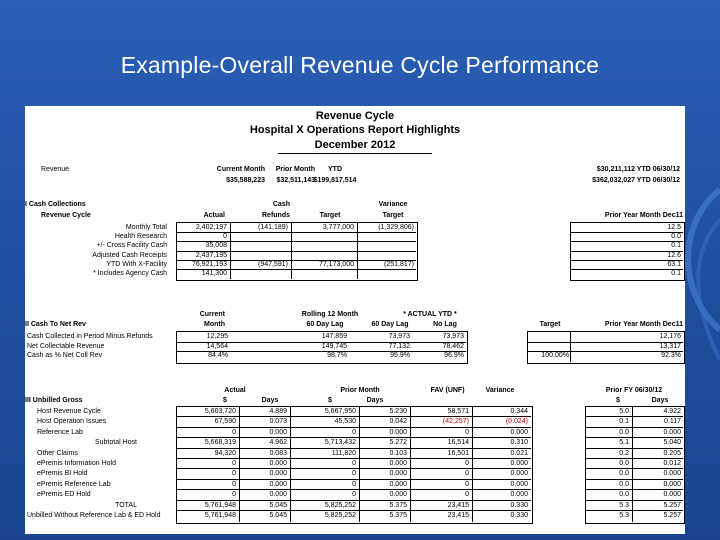 The image size is (720, 540). I want to click on cash-net-row-prior: 13,317, so click(670, 346).